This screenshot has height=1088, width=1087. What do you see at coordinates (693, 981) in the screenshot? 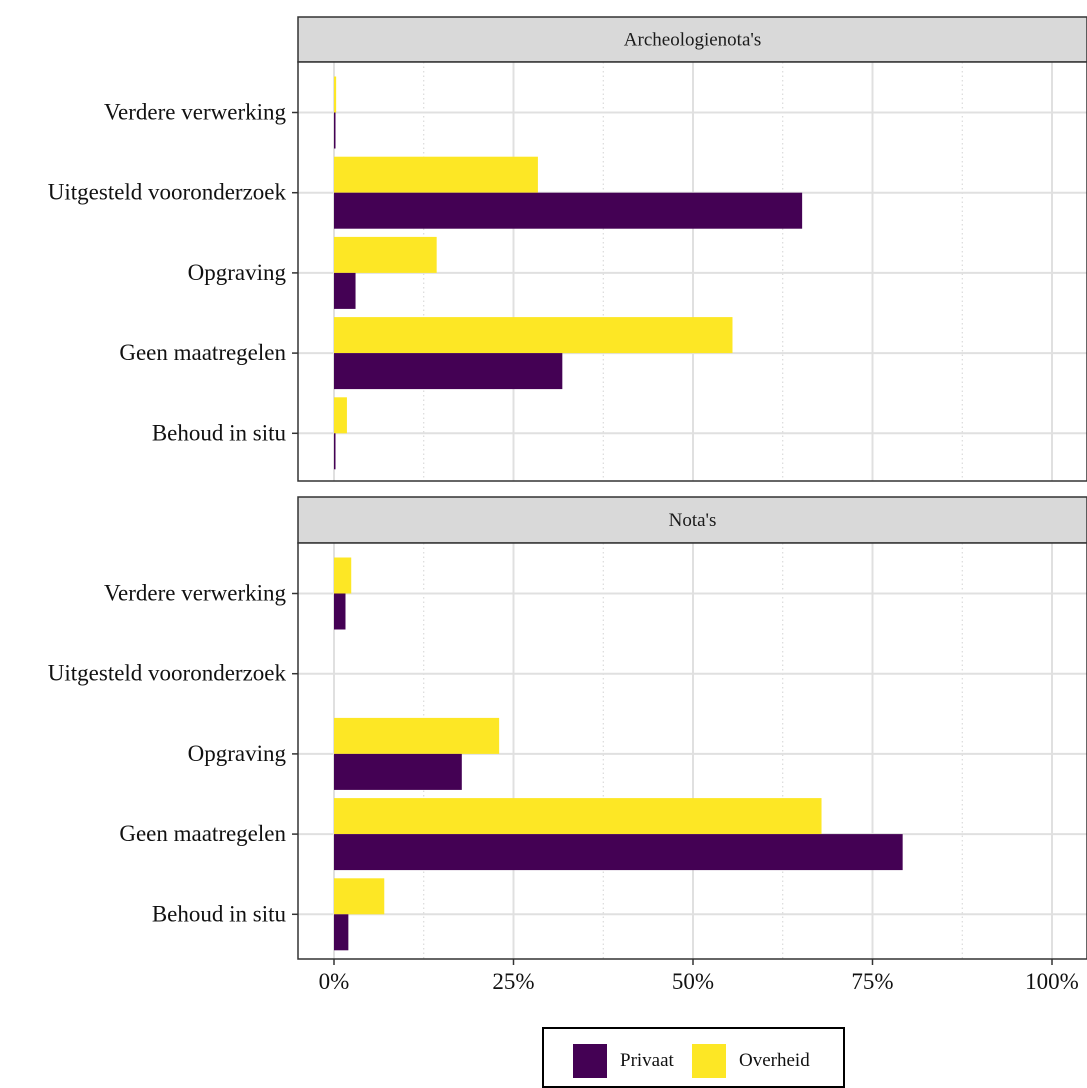
I see `x-tick-label: 50%` at bounding box center [693, 981].